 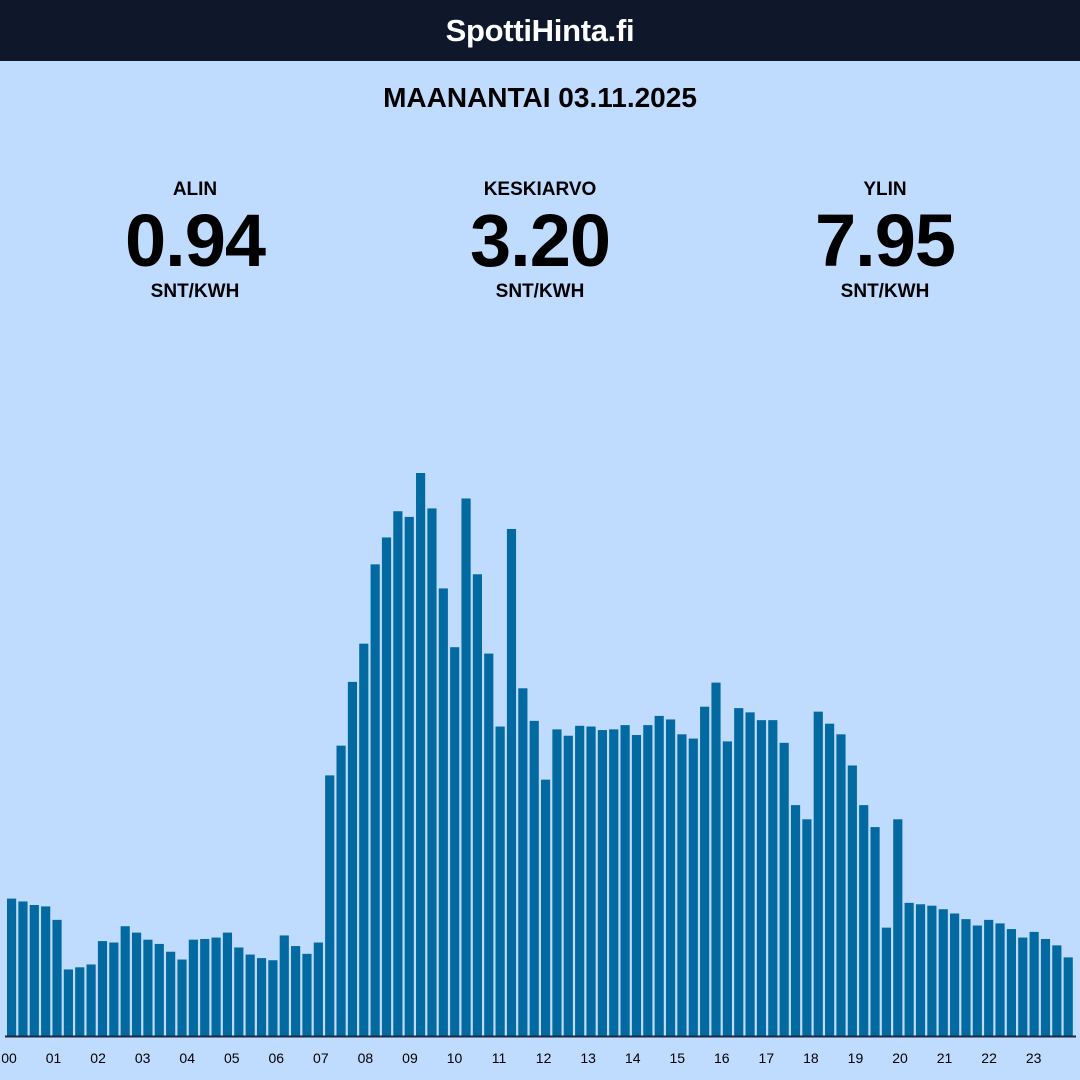 What do you see at coordinates (540, 291) in the screenshot?
I see `stat-avg-unit: SNT/KWH` at bounding box center [540, 291].